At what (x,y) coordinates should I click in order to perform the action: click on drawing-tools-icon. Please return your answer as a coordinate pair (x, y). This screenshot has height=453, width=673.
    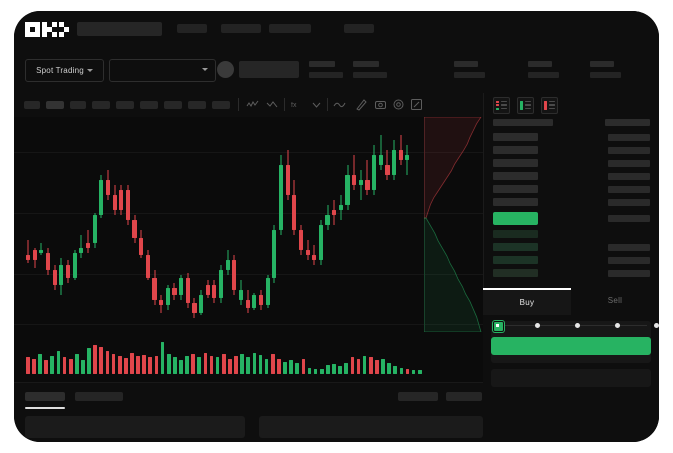
    Looking at the image, I should click on (361, 104).